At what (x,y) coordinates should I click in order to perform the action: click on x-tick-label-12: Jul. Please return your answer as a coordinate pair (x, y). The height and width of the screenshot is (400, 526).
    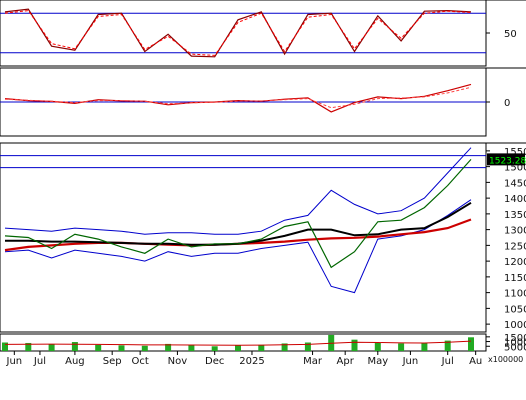
    Looking at the image, I should click on (447, 361).